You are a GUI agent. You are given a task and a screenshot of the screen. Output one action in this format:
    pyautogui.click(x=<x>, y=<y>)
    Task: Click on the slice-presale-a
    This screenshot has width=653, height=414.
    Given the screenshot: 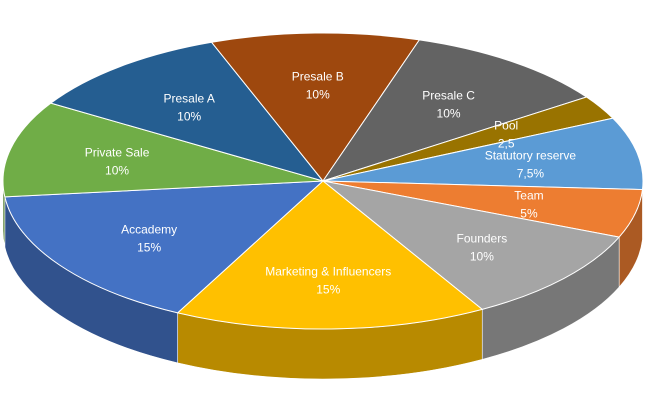 What is the action you would take?
    pyautogui.click(x=187, y=111)
    